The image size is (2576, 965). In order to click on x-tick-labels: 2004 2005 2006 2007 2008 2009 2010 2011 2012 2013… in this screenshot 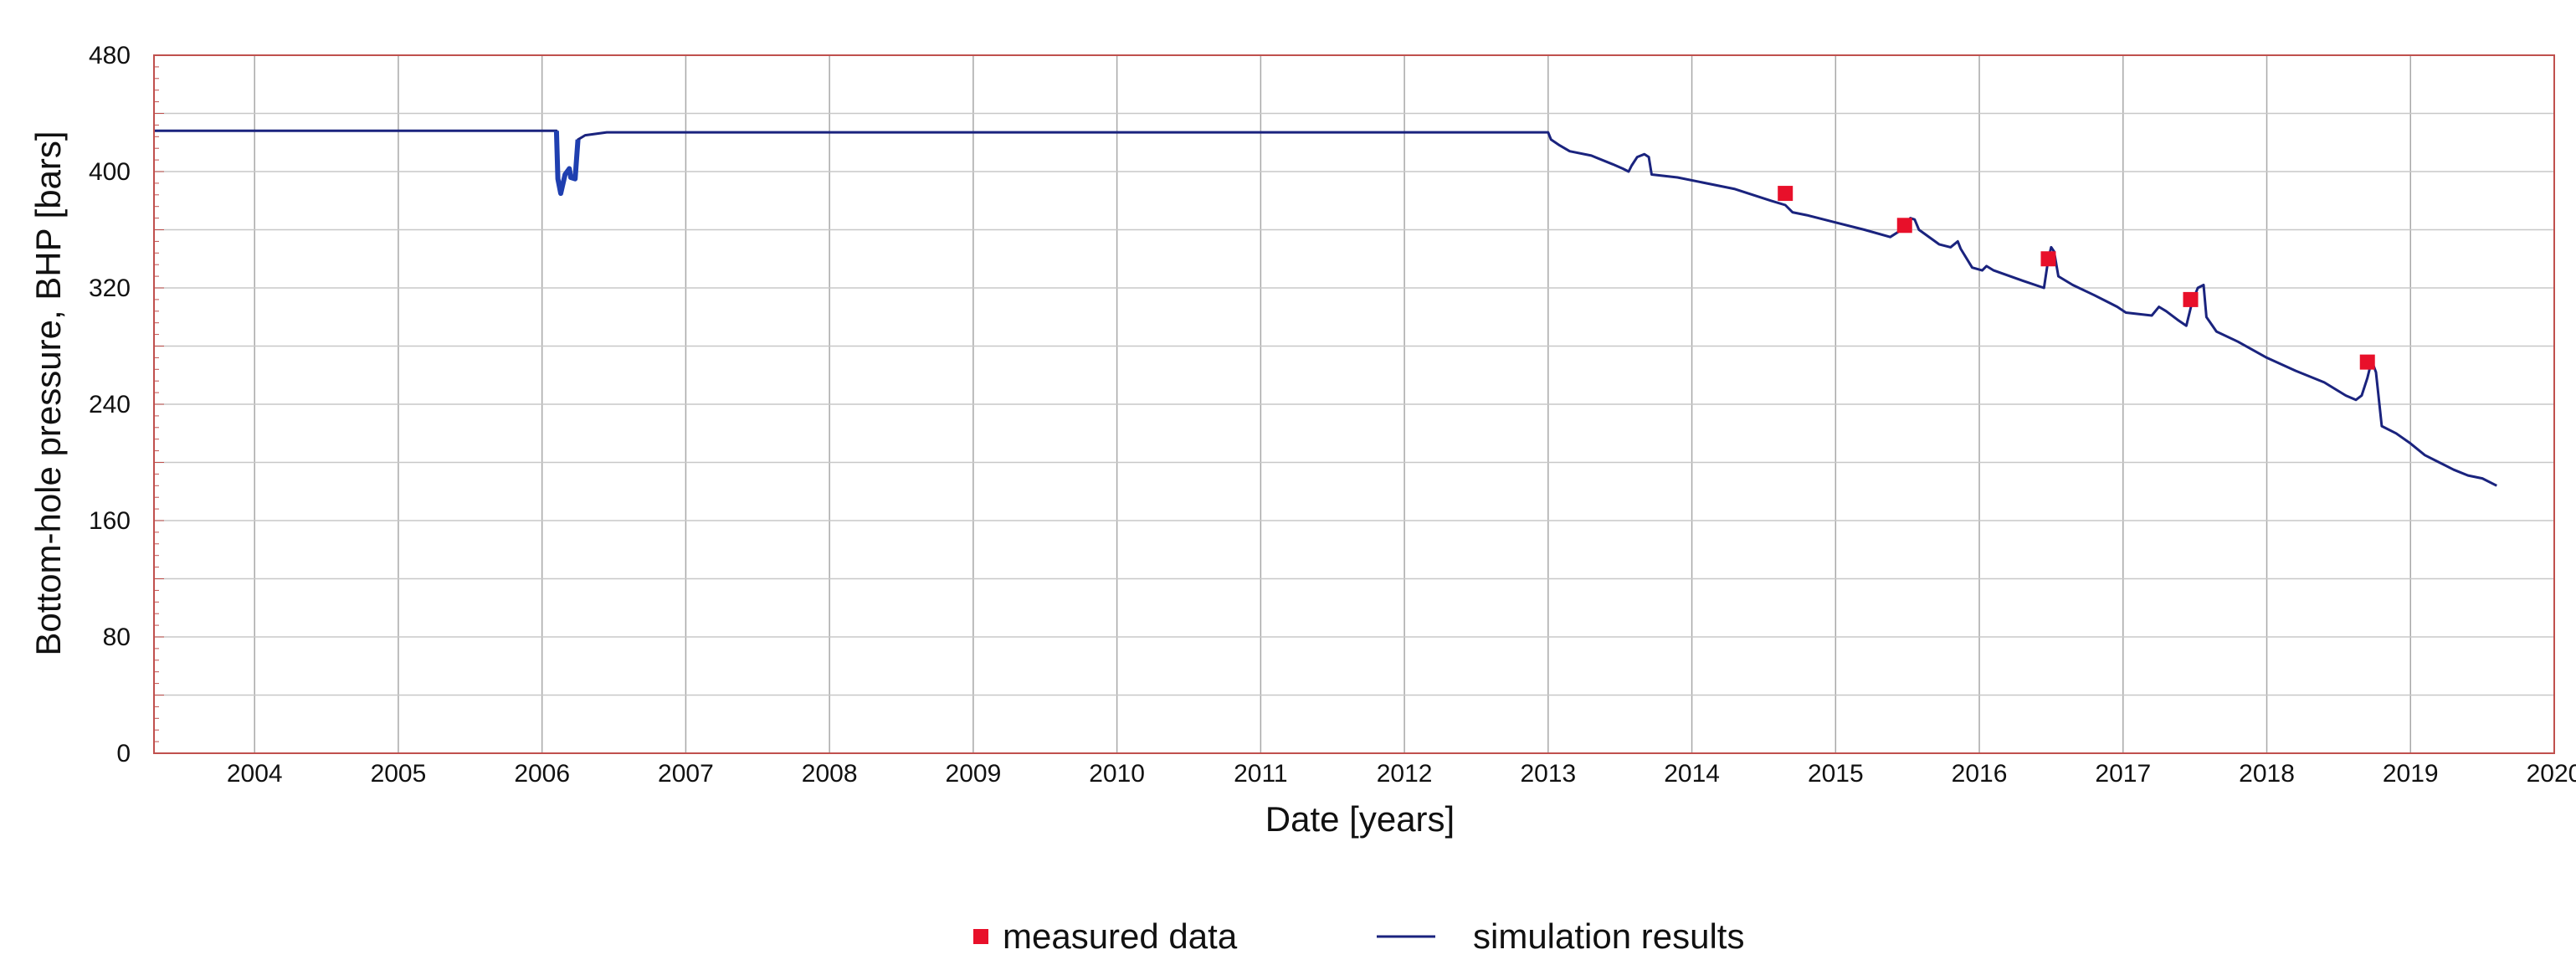, I will do `click(1401, 774)`.